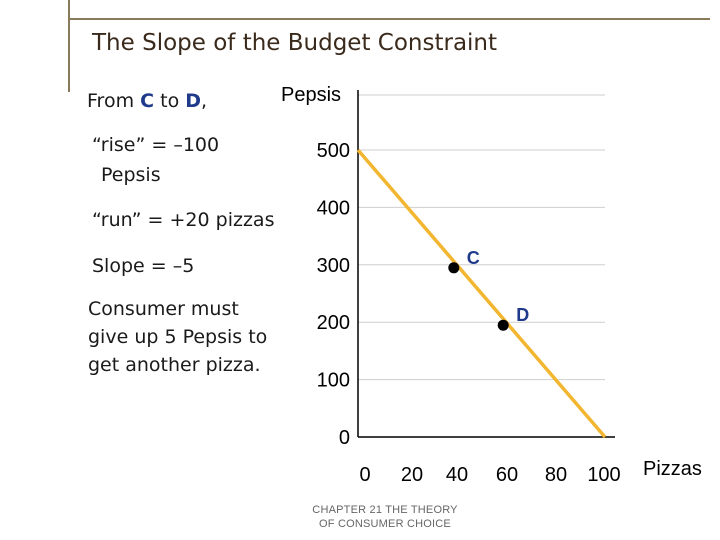  Describe the element at coordinates (503, 325) in the screenshot. I see `point-d-marker` at that location.